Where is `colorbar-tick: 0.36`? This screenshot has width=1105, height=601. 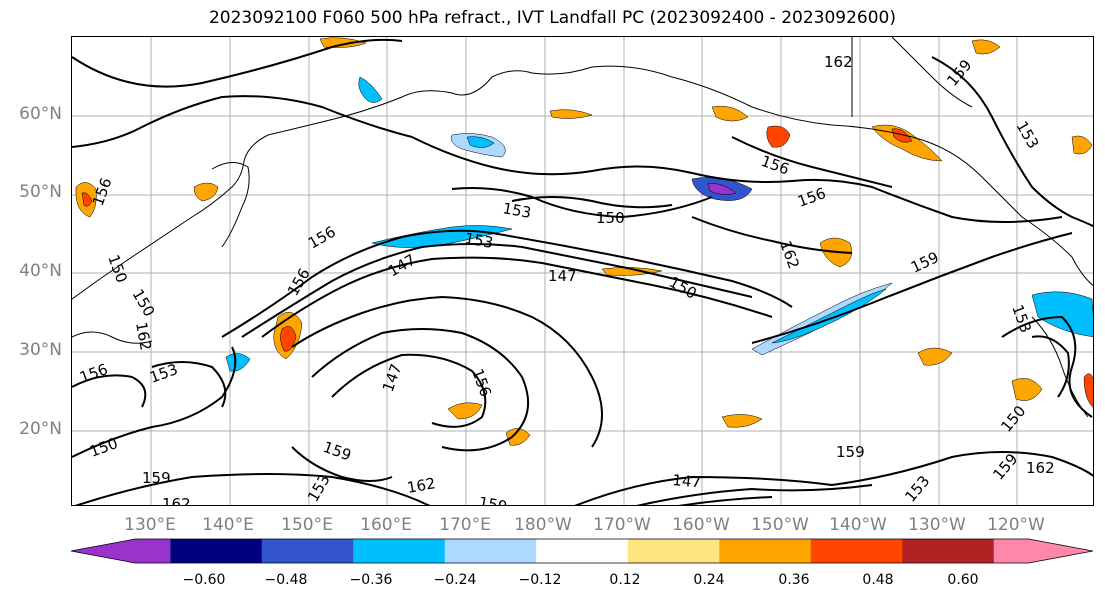
colorbar-tick: 0.36 is located at coordinates (794, 580).